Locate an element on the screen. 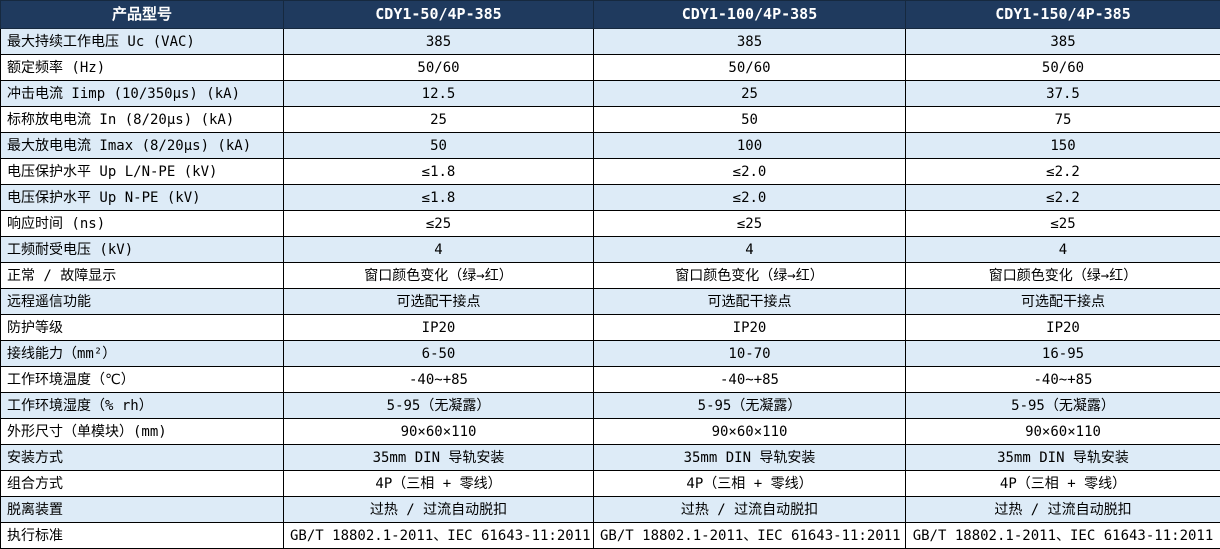  table-row: 防护等级 IP20 IP20 IP20 is located at coordinates (610, 327).